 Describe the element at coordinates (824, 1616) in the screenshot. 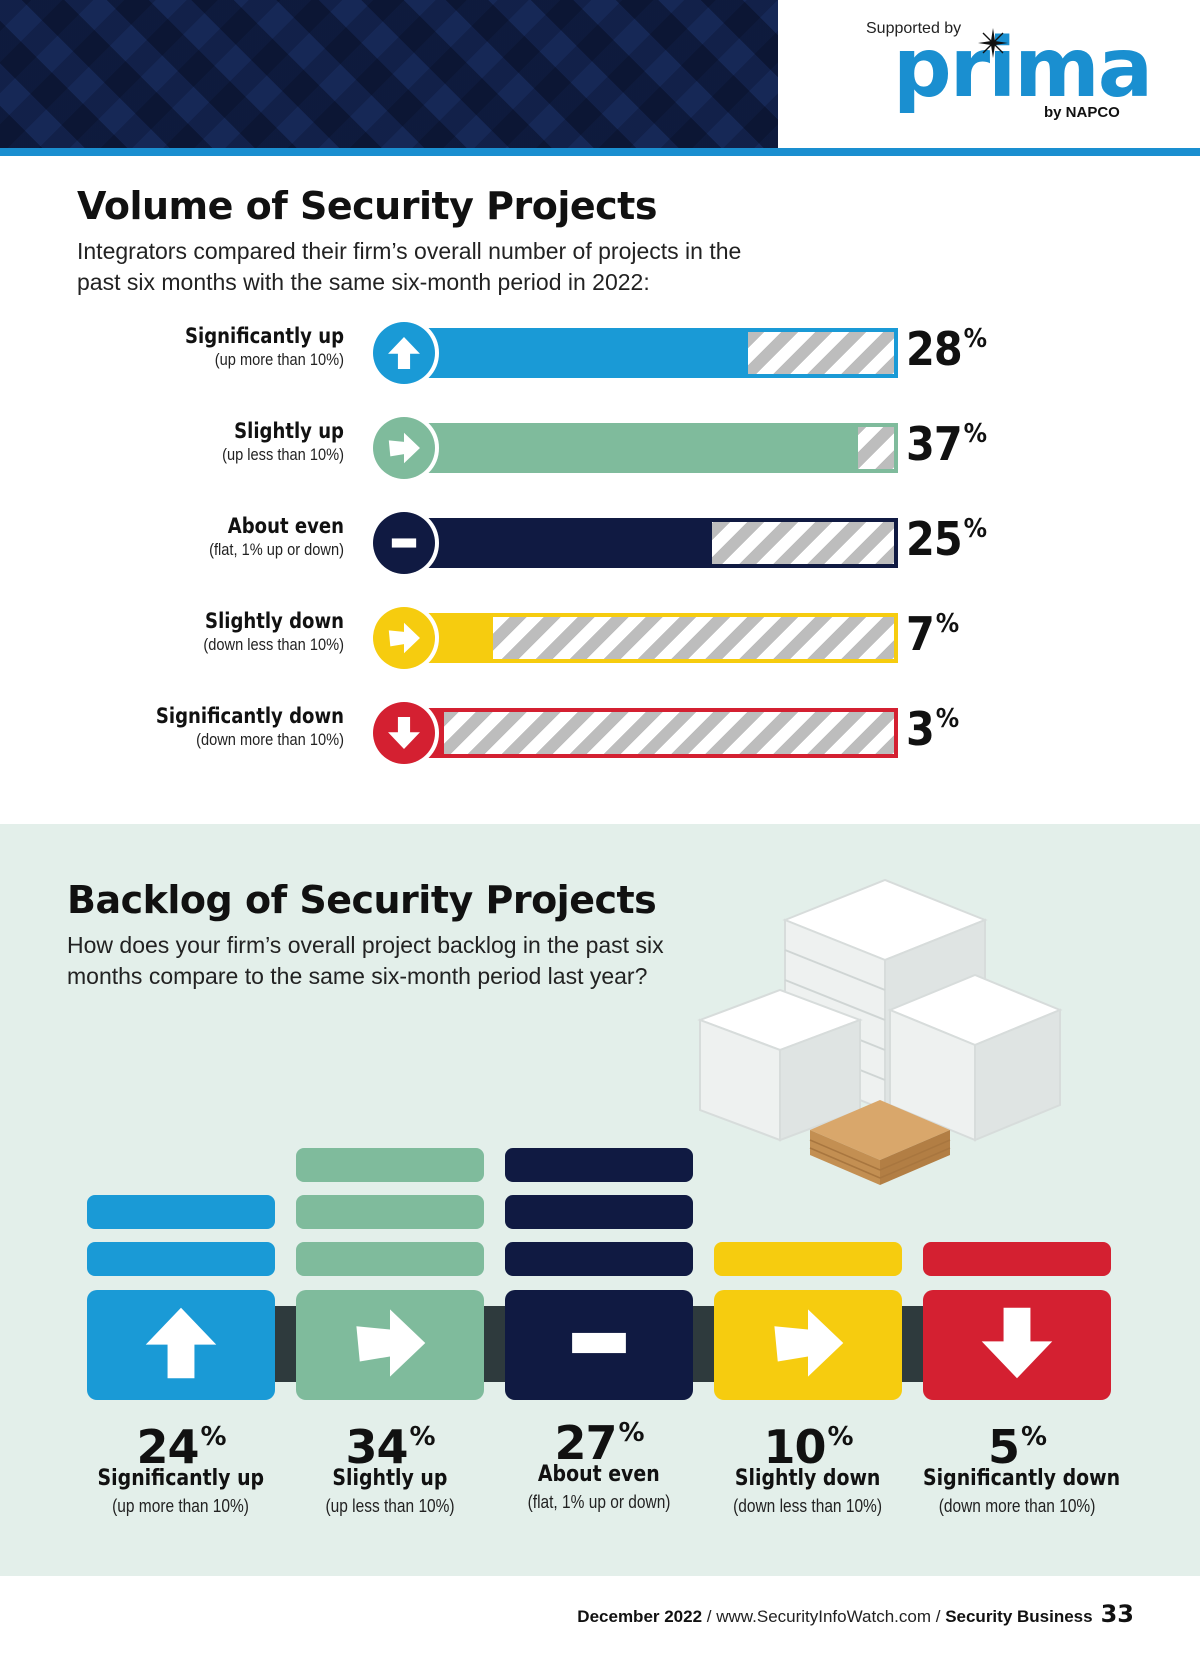

I see `footer-url: www.SecurityInfoWatch.com` at that location.